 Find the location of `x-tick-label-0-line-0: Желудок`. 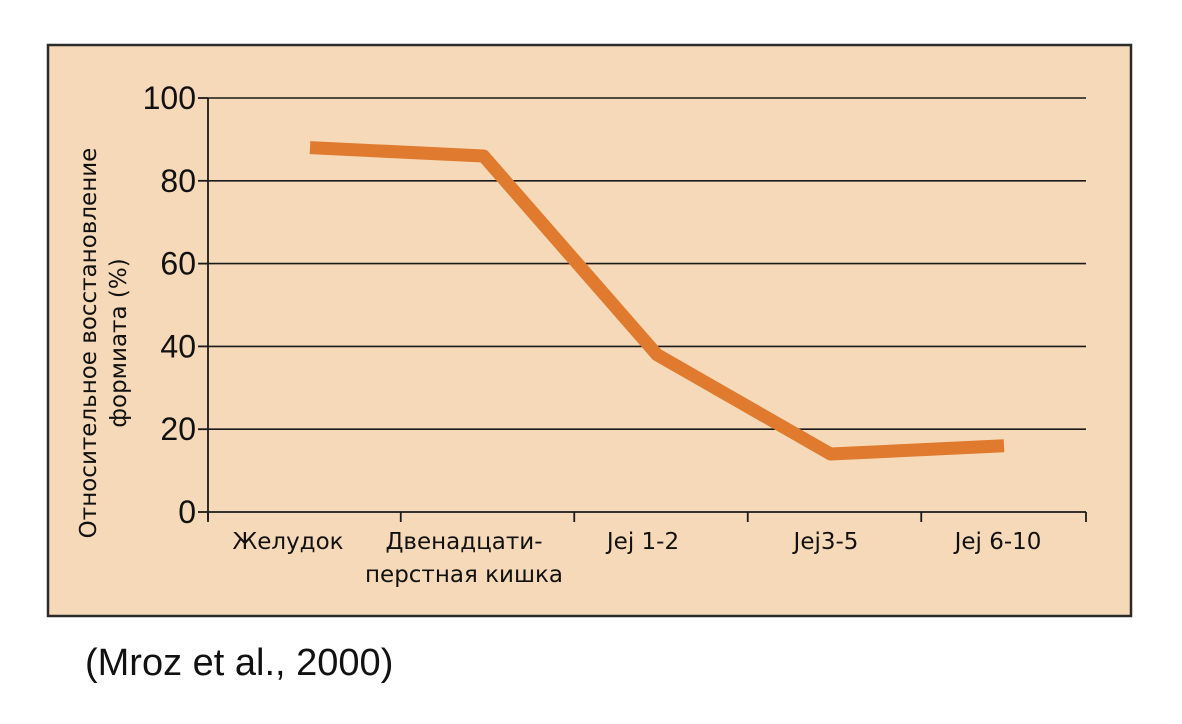

x-tick-label-0-line-0: Желудок is located at coordinates (287, 542).